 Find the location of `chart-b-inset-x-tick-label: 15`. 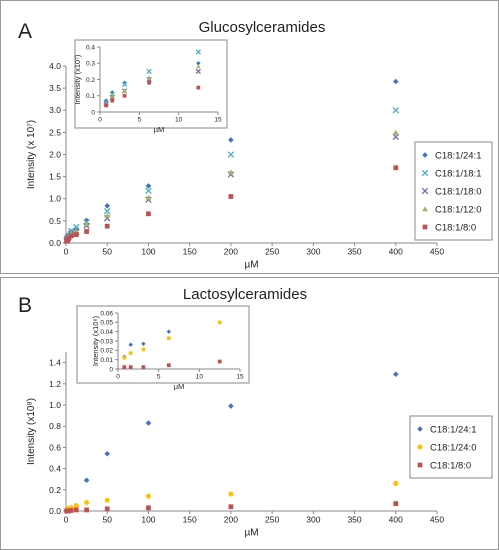

chart-b-inset-x-tick-label: 15 is located at coordinates (240, 377).